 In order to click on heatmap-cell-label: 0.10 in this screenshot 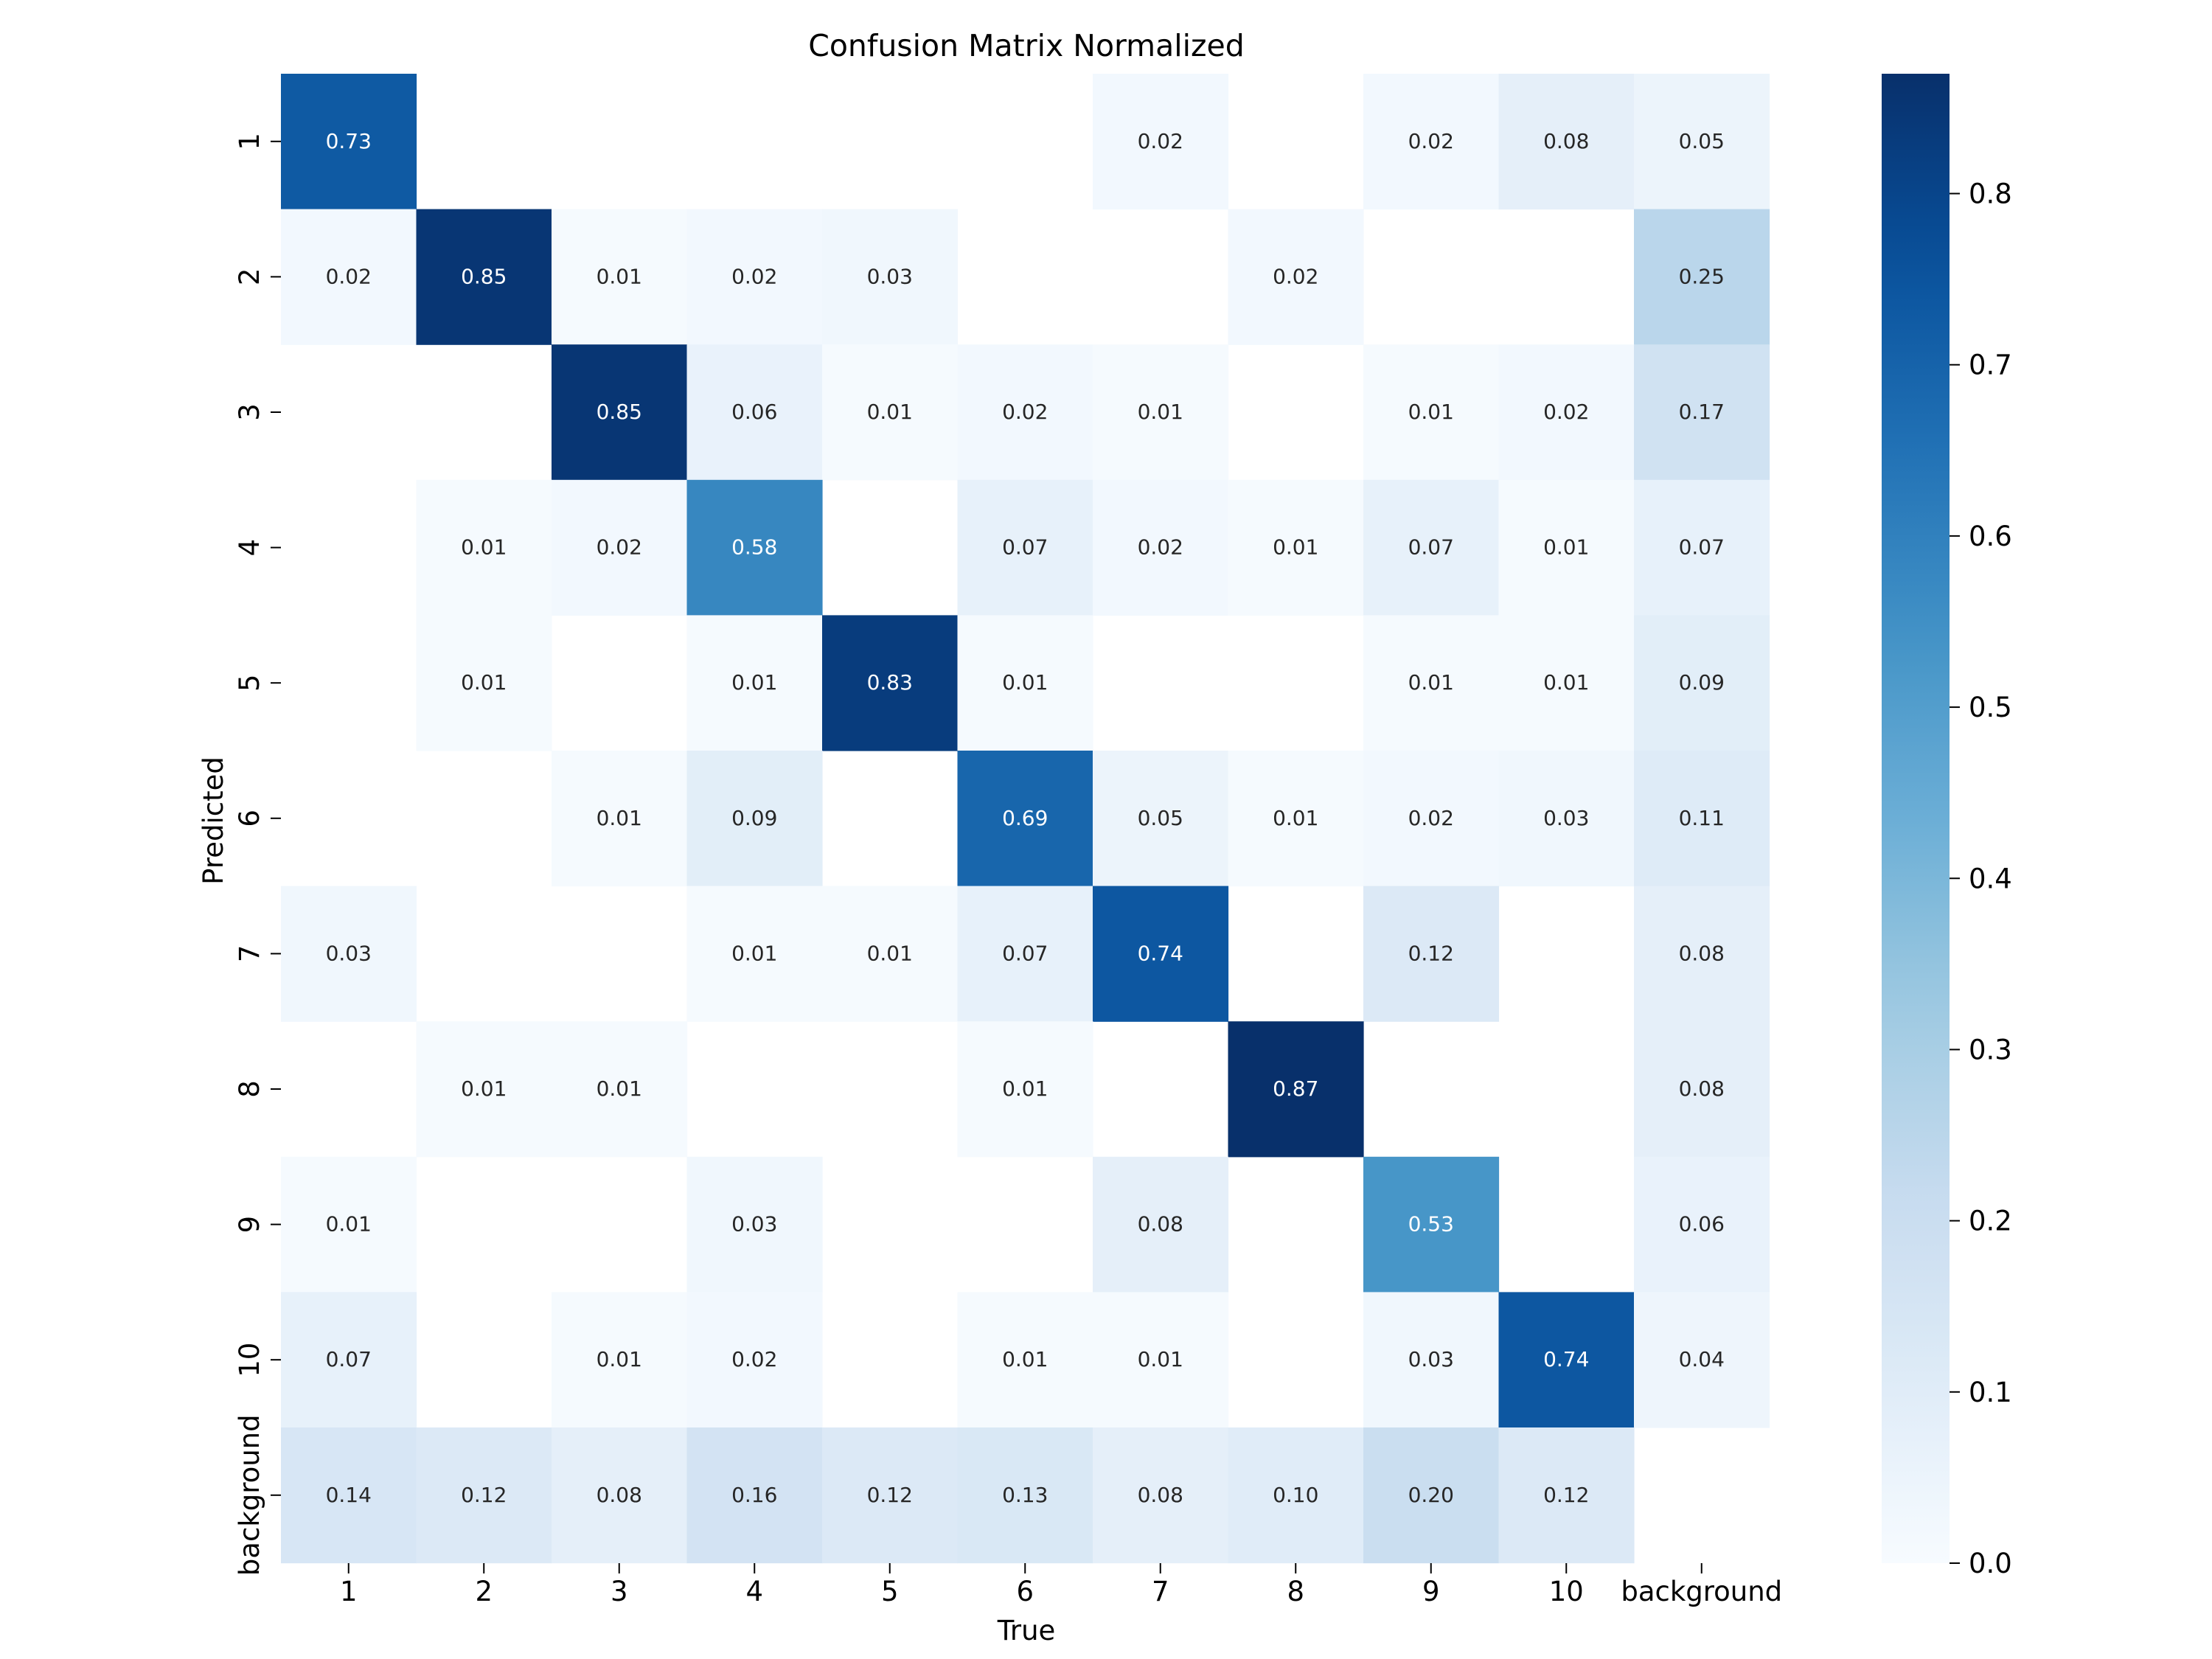, I will do `click(1295, 1495)`.